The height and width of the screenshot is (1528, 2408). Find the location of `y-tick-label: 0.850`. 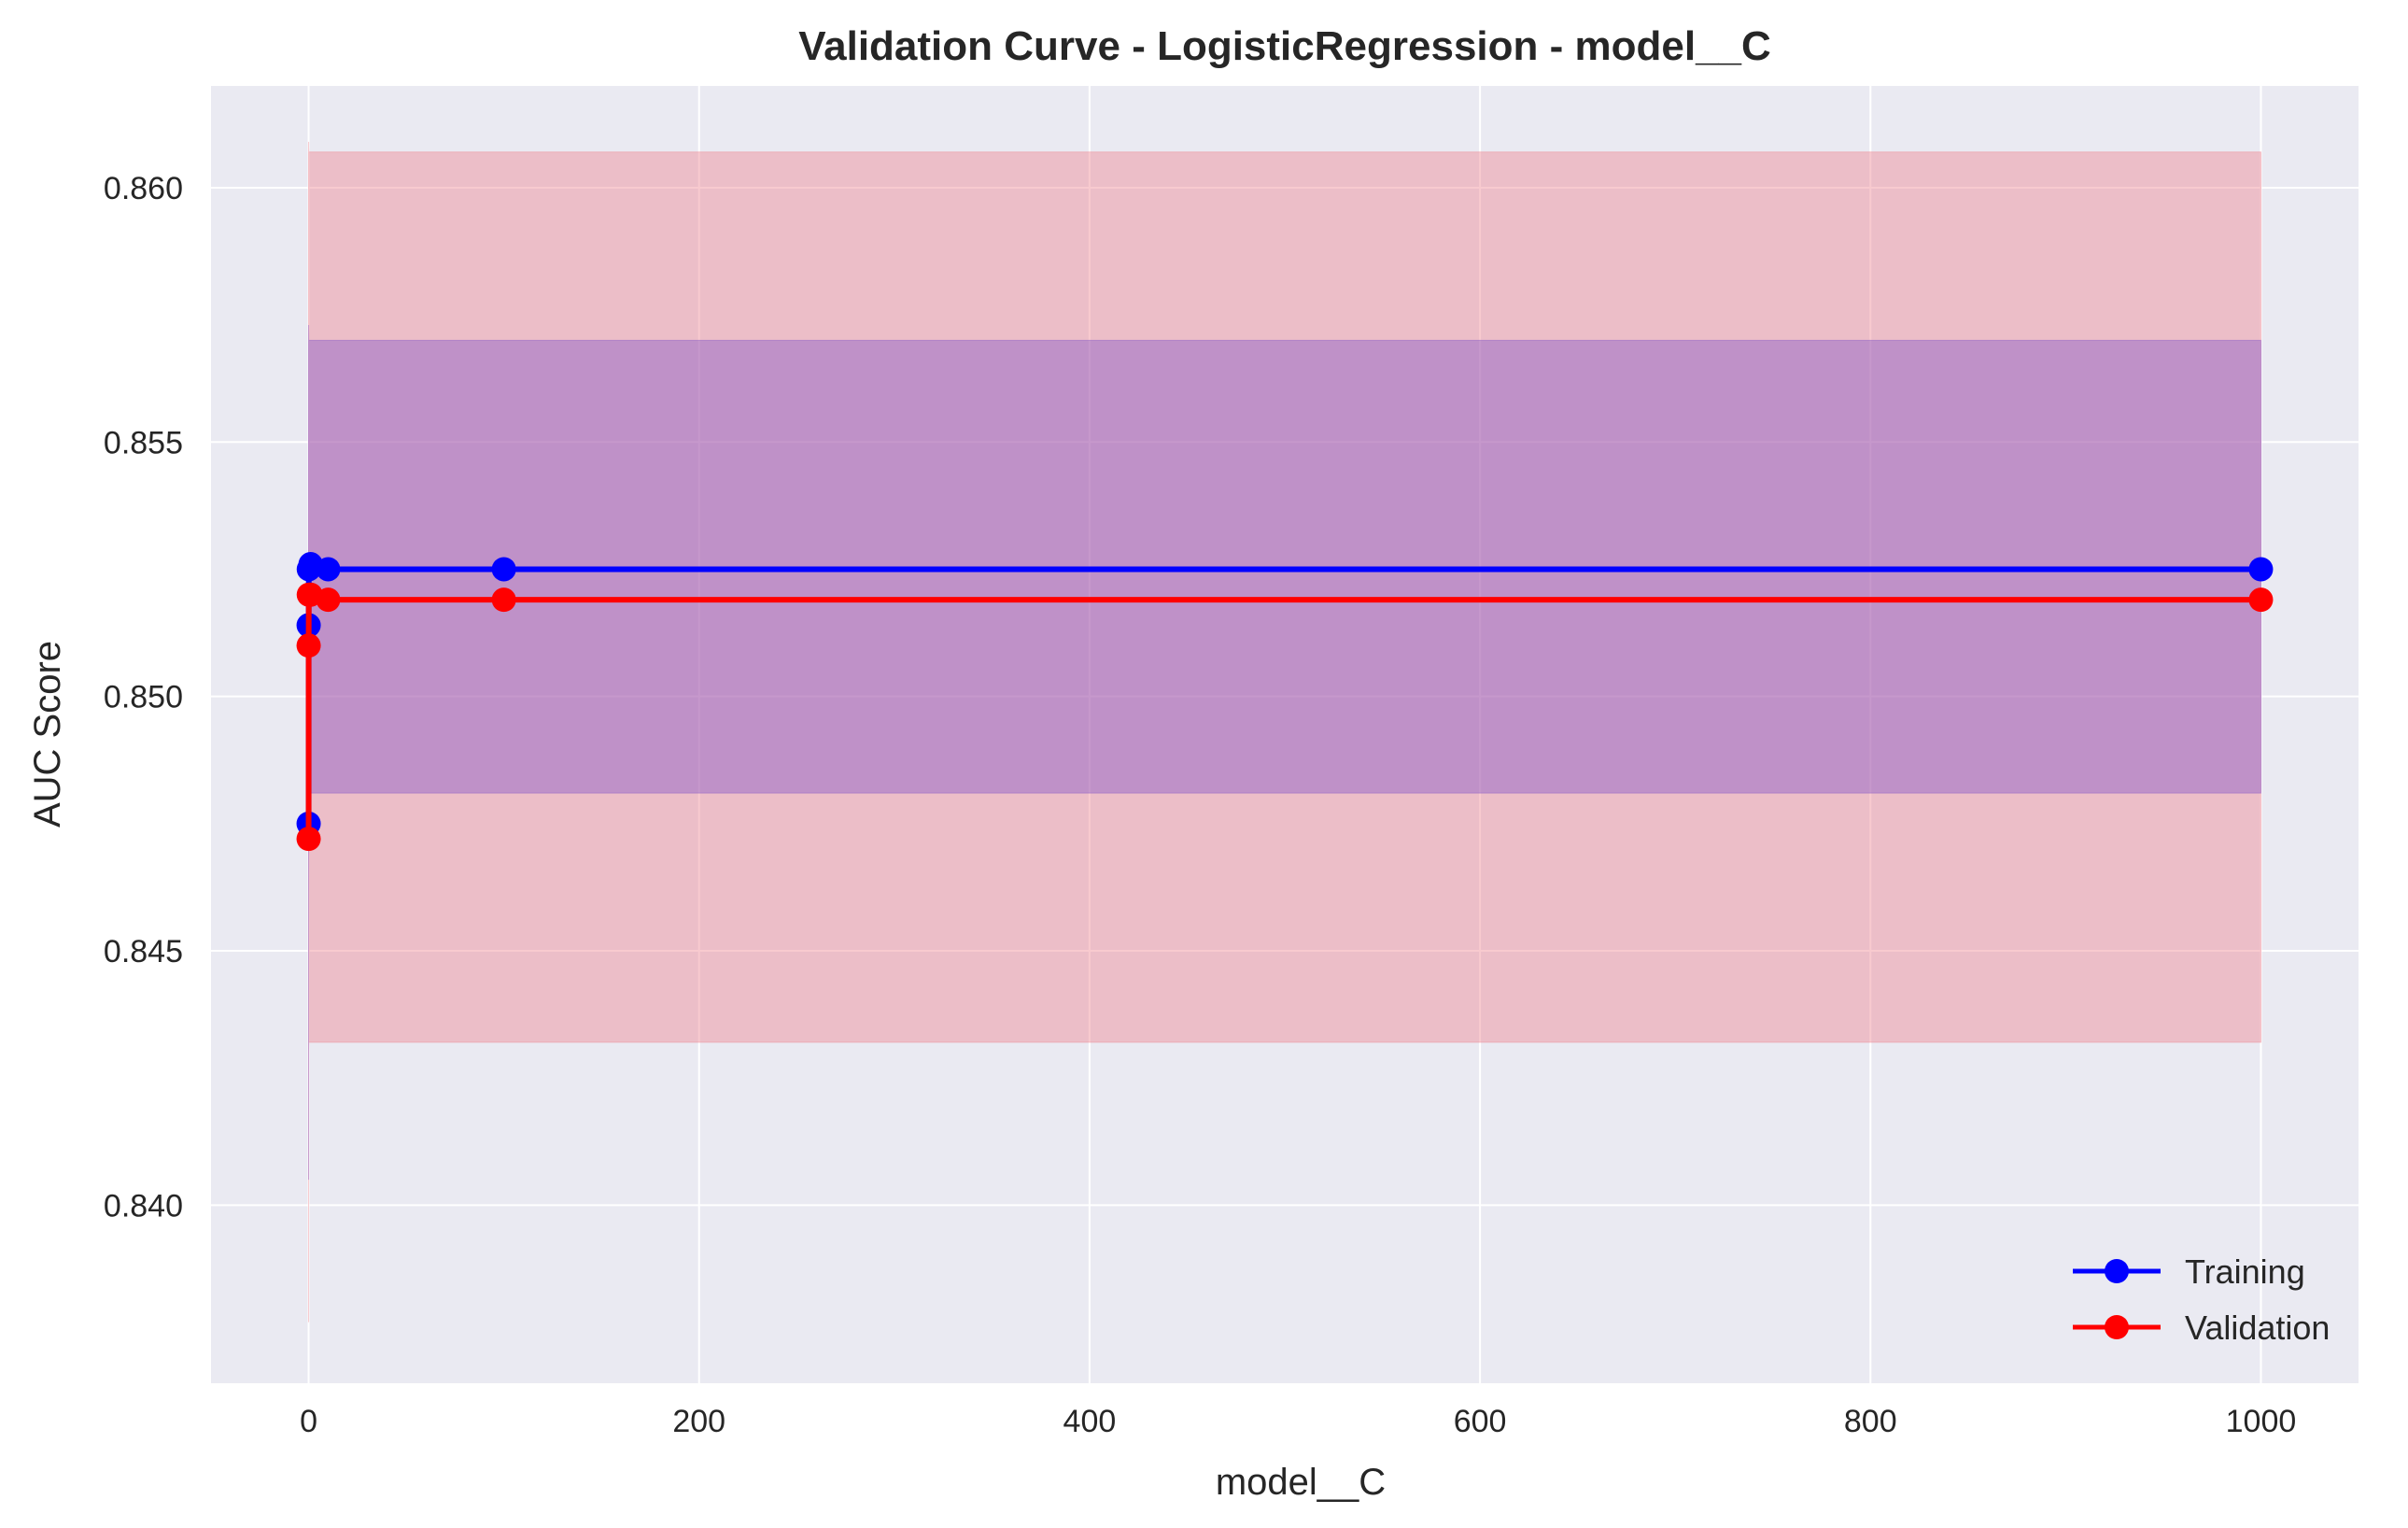

y-tick-label: 0.850 is located at coordinates (143, 698).